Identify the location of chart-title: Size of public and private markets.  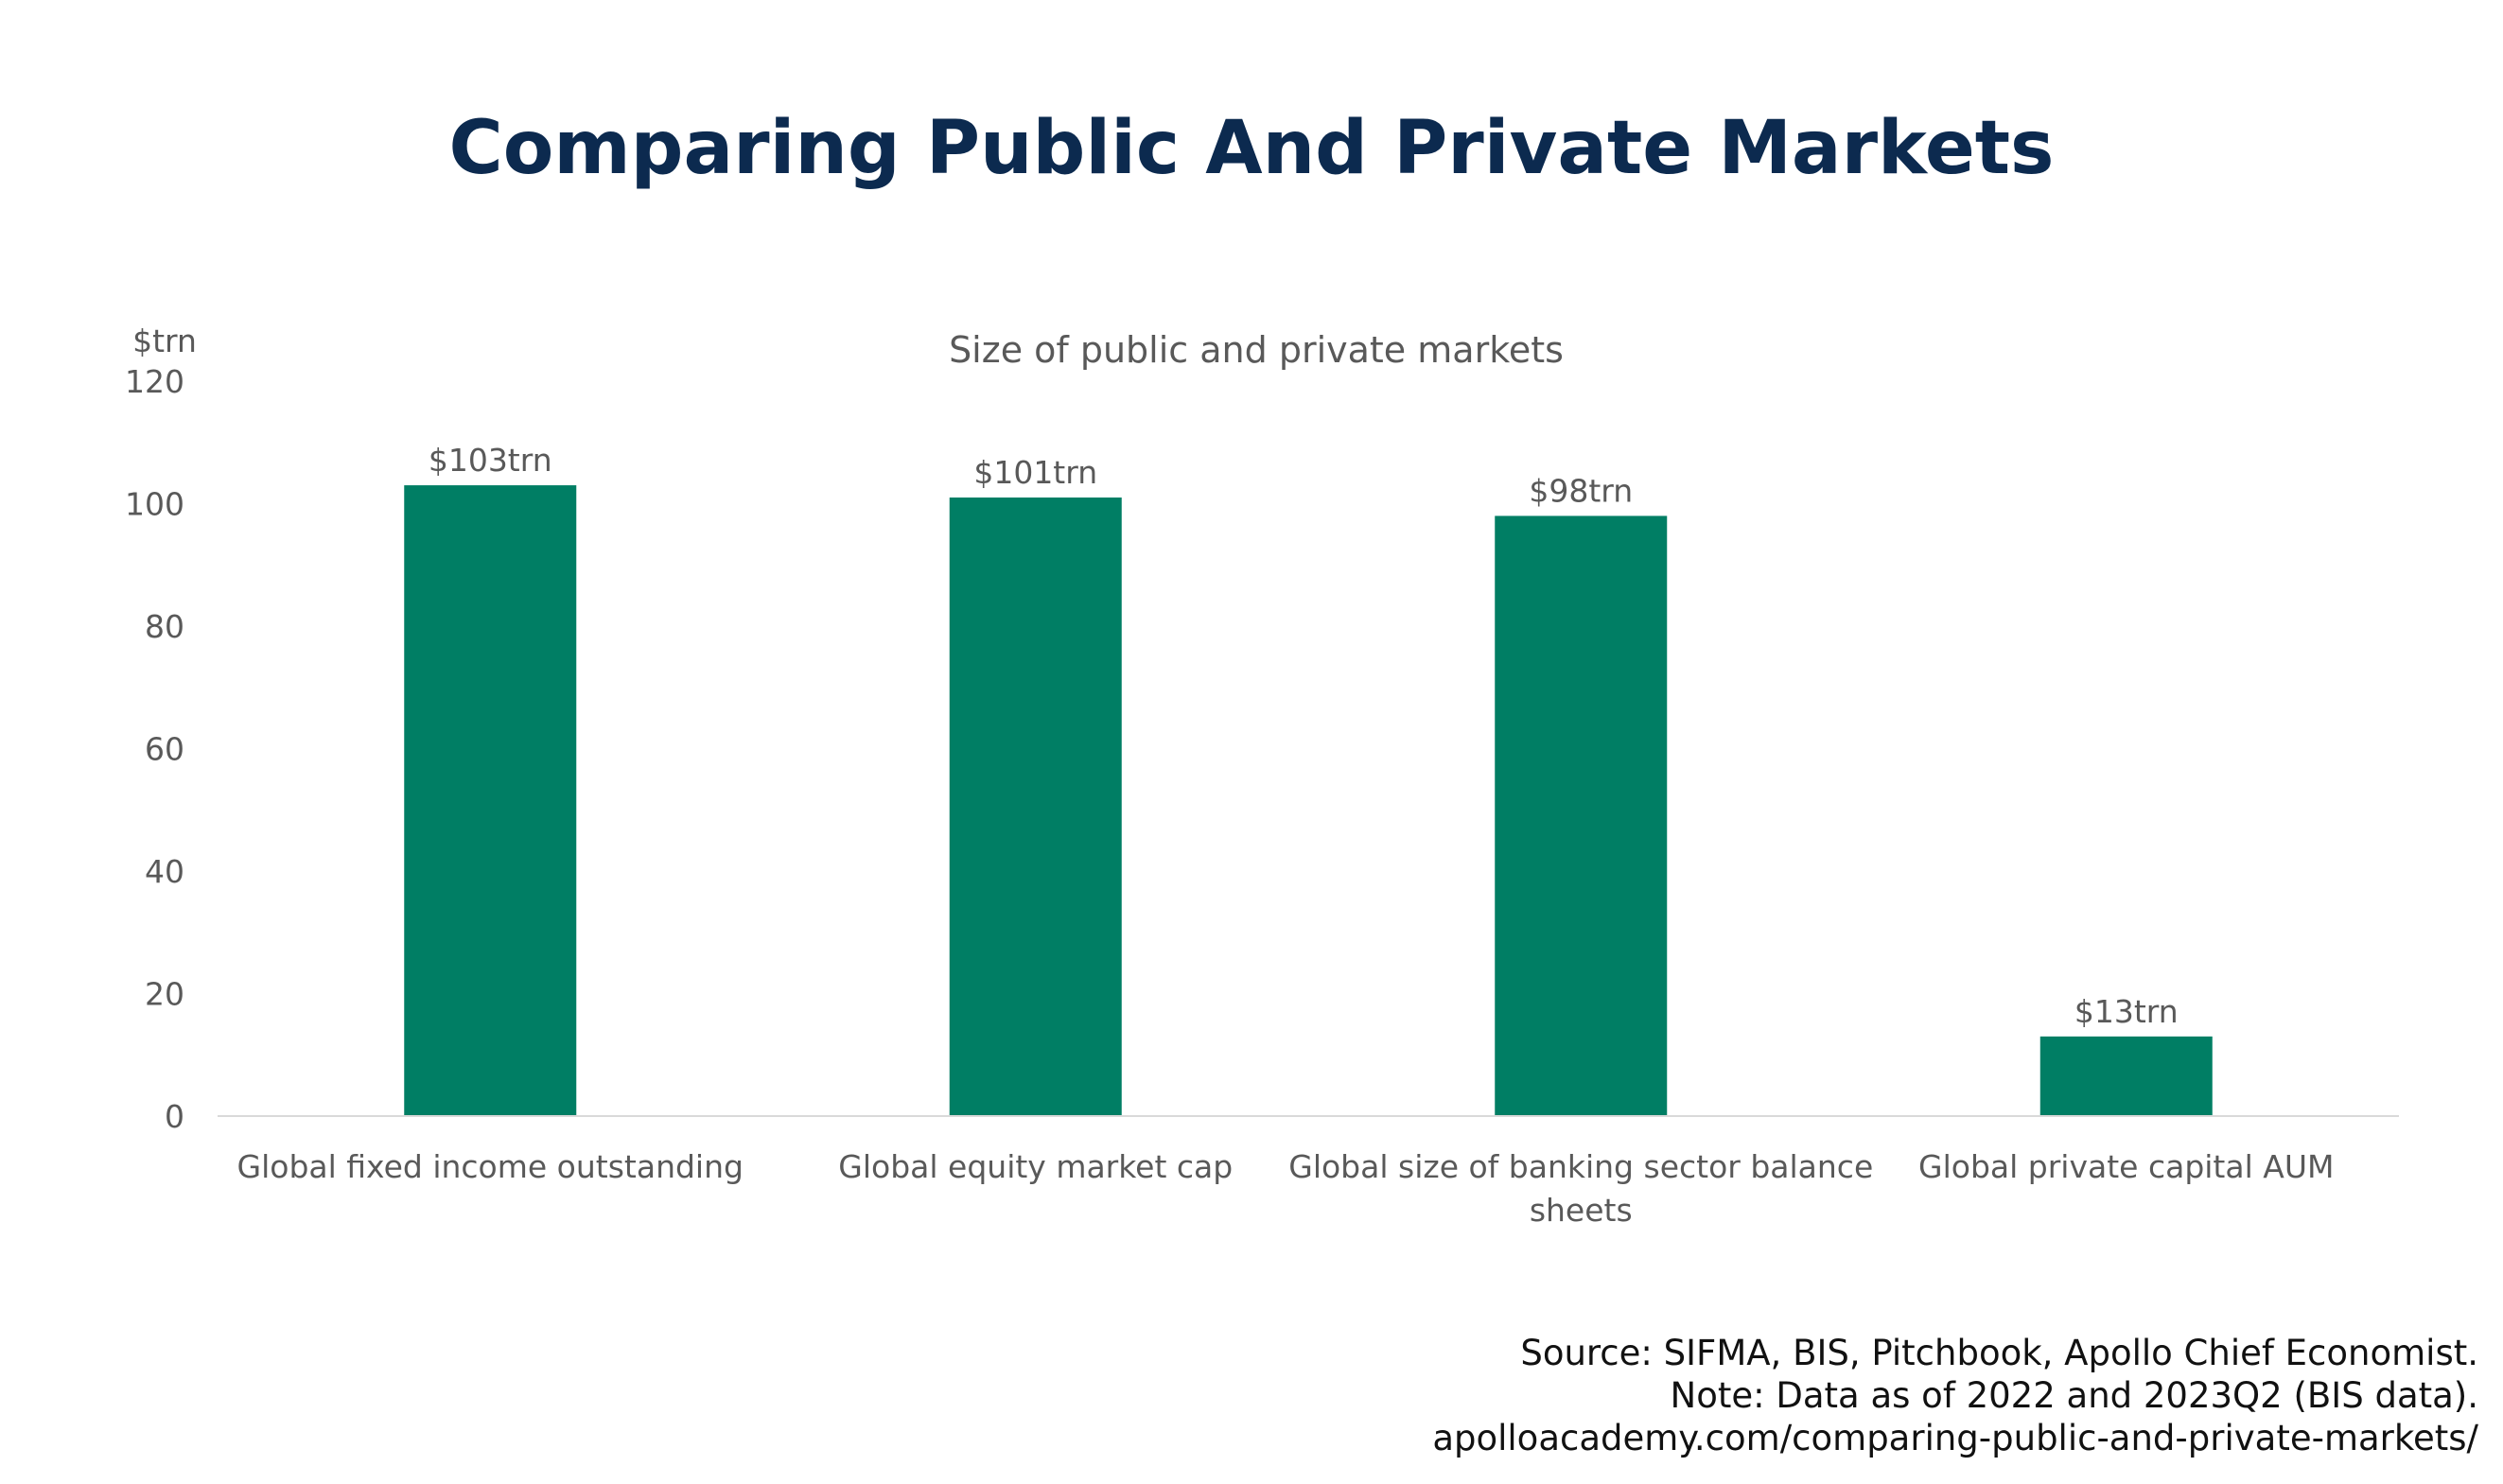
(1256, 350).